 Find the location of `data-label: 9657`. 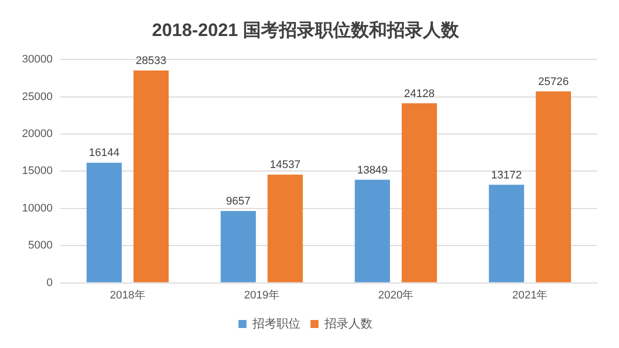

data-label: 9657 is located at coordinates (238, 201).